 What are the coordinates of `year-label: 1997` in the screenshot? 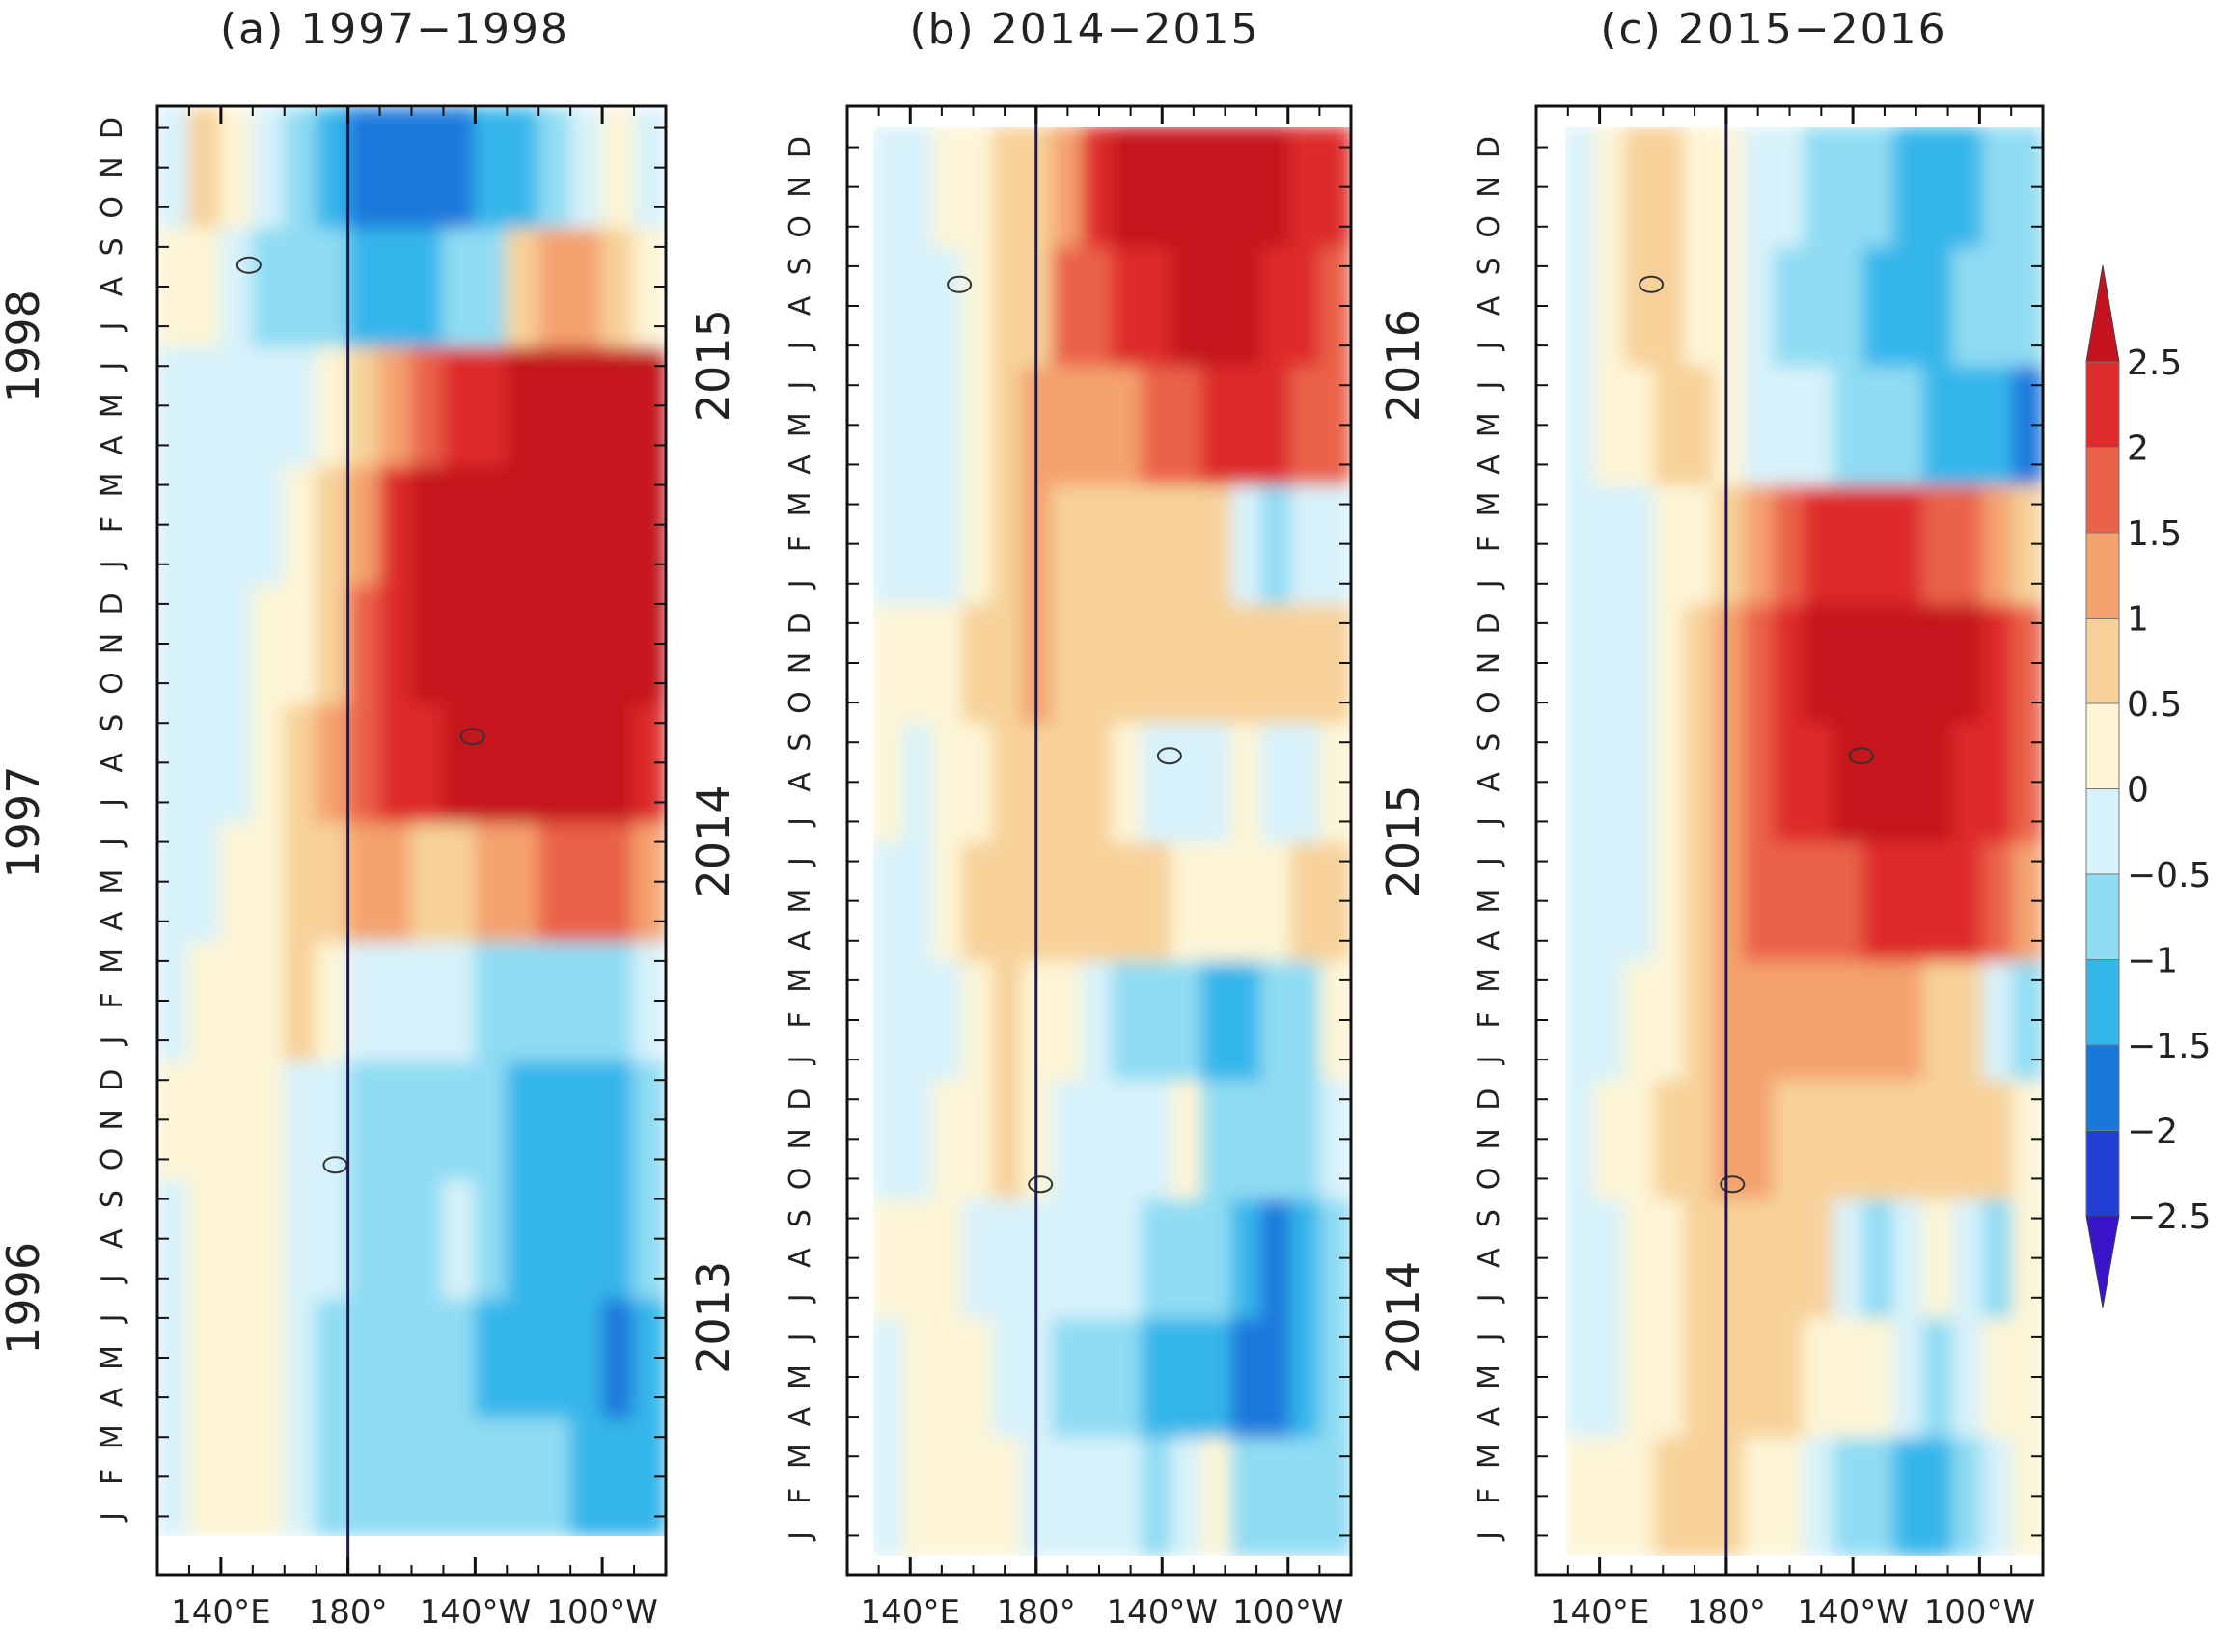 It's located at (24, 821).